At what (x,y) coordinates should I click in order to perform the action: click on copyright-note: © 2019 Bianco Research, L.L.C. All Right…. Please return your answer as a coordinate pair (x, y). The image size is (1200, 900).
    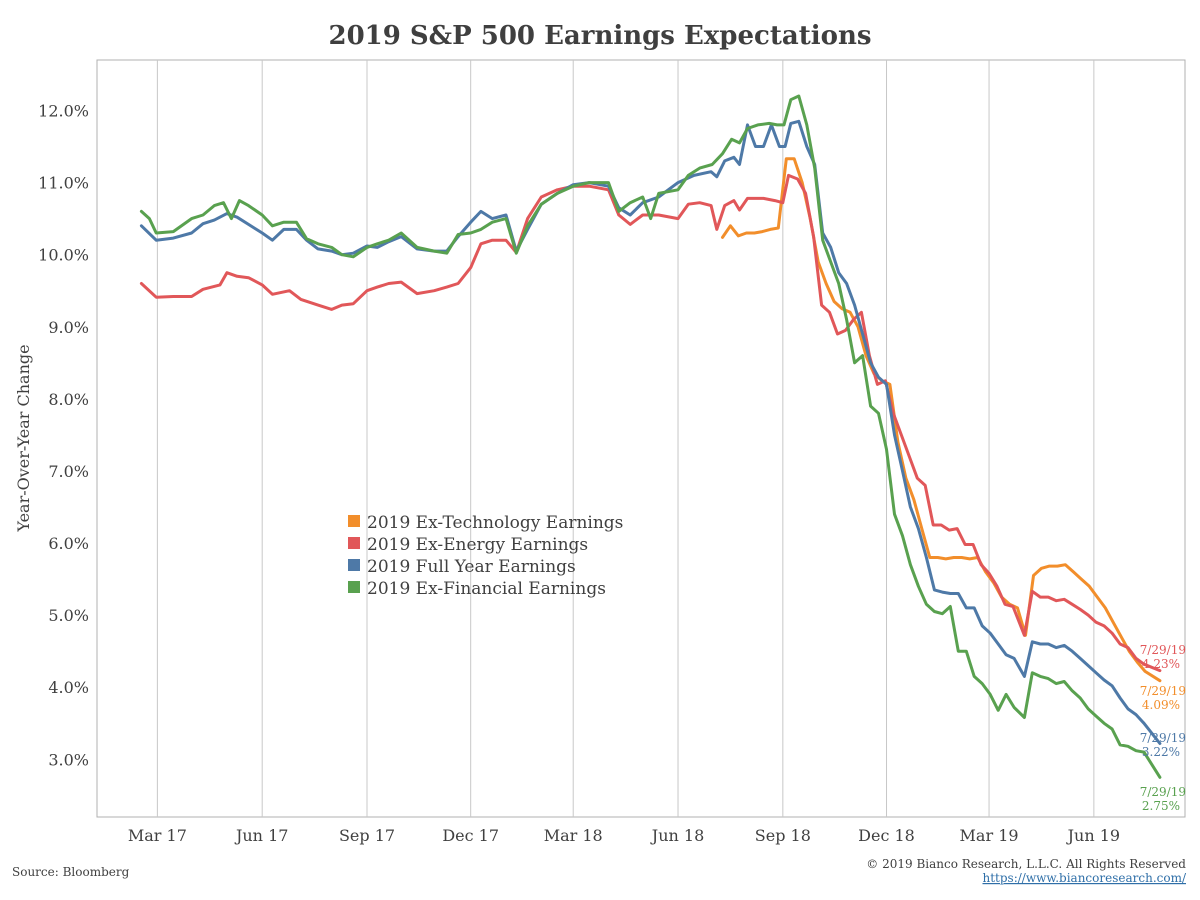
    Looking at the image, I should click on (1026, 864).